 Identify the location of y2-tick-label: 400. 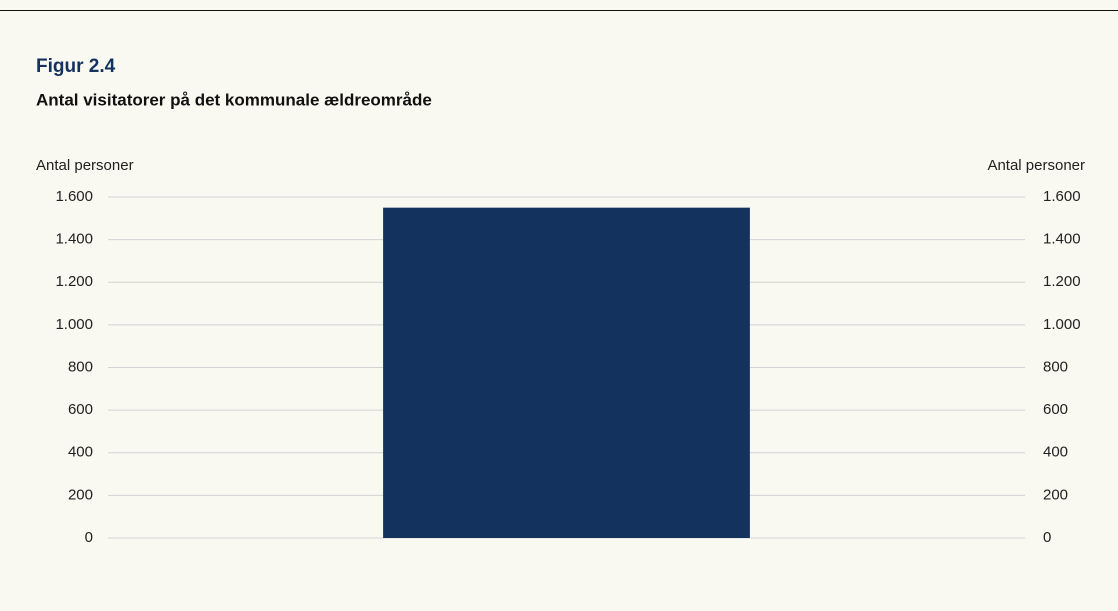
(1055, 452).